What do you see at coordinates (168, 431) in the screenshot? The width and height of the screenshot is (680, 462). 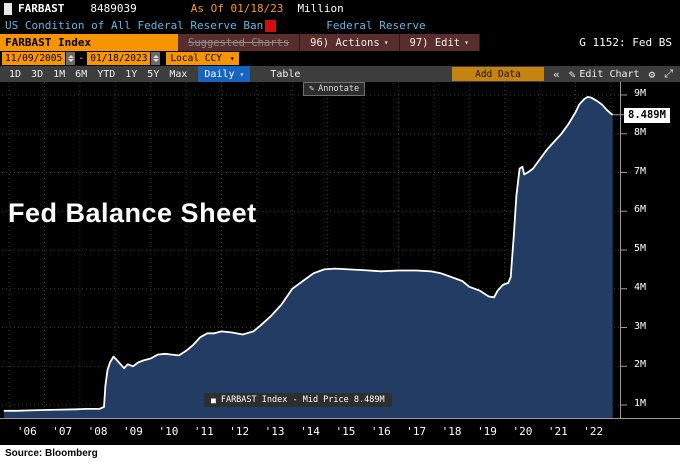 I see `x-axis-label: '10` at bounding box center [168, 431].